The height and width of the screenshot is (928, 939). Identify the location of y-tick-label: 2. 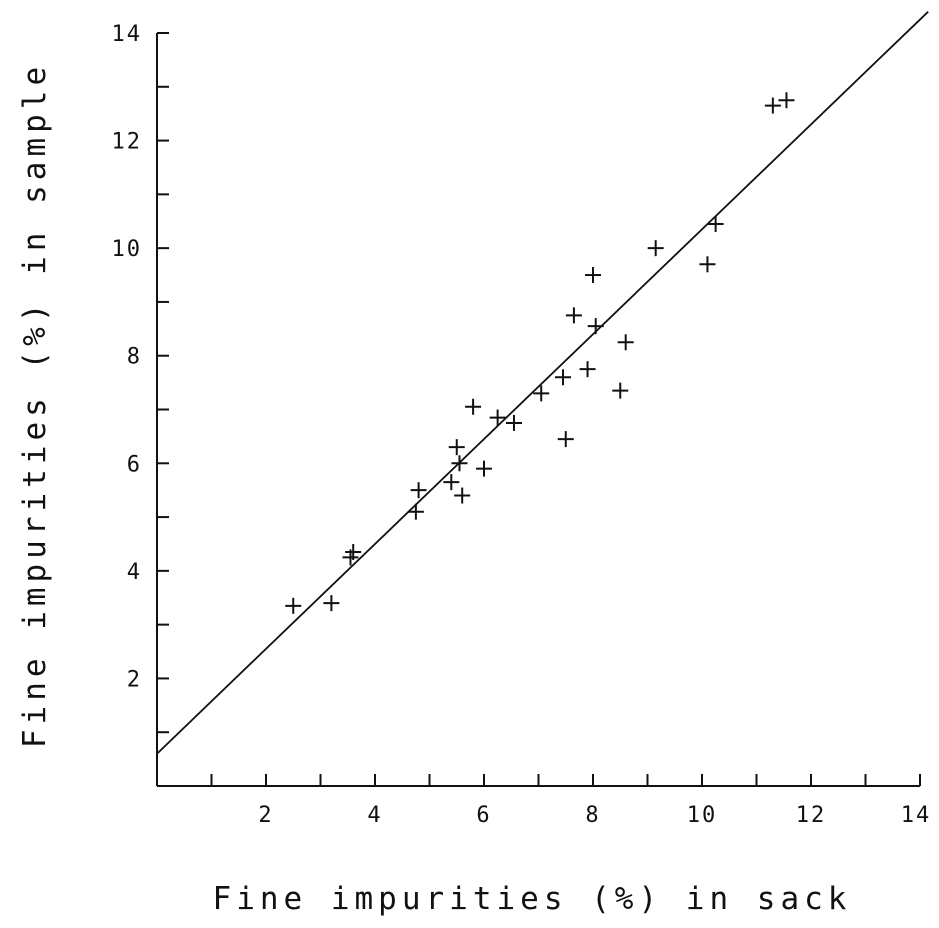
(134, 679).